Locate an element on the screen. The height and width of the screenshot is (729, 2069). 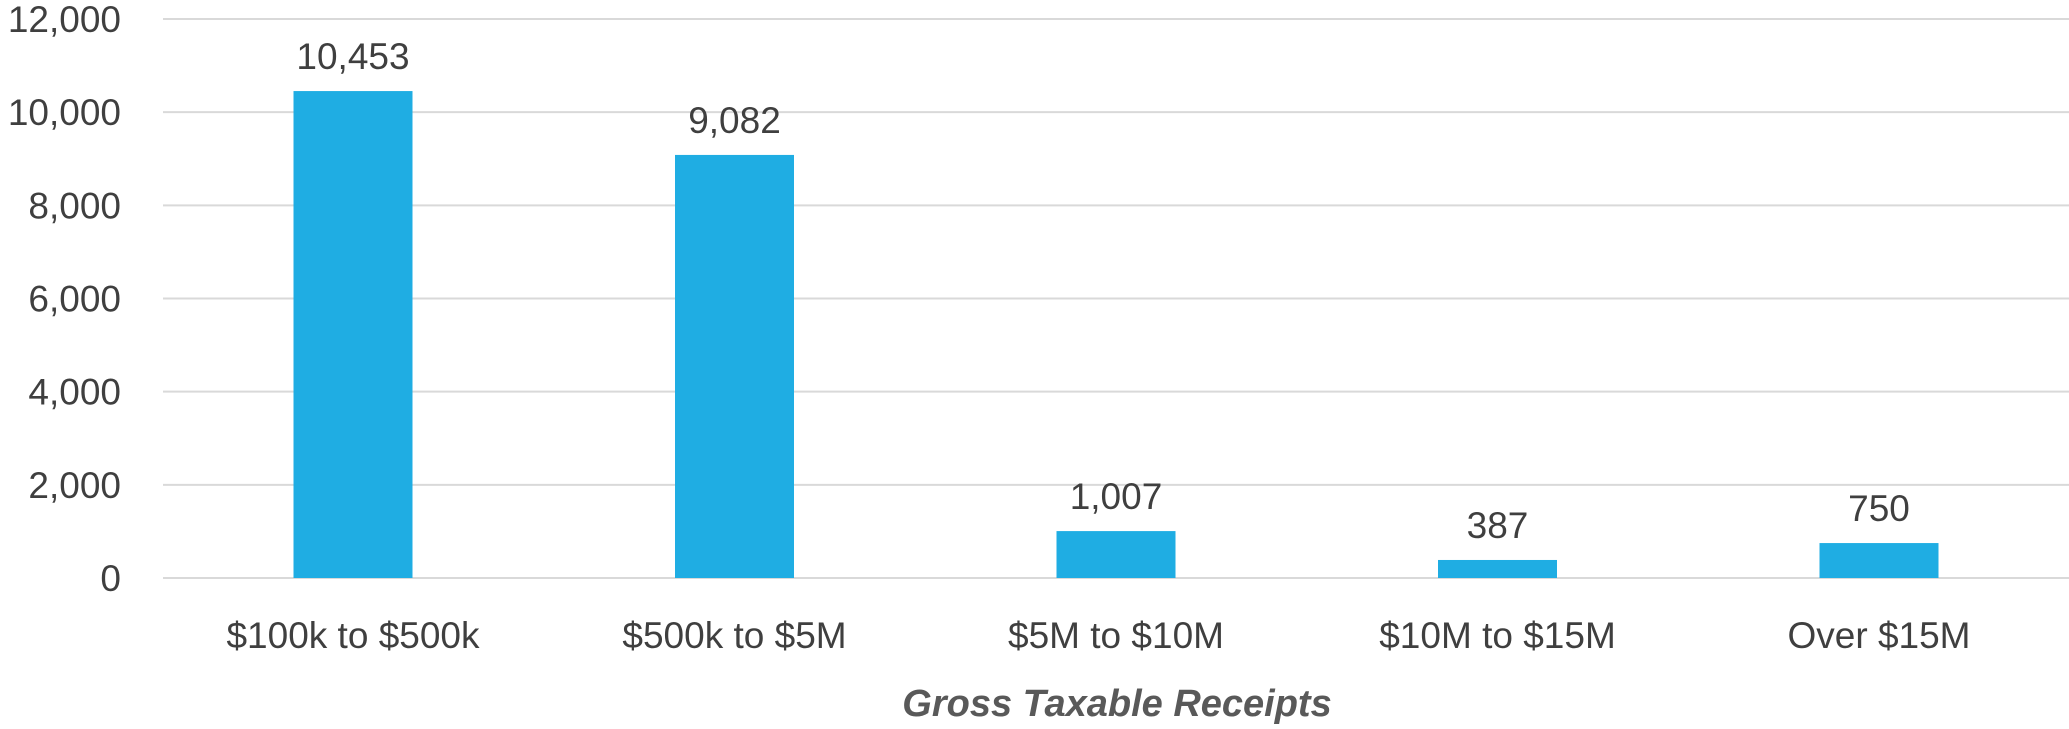
x-tick-label: Over $15M is located at coordinates (1878, 635).